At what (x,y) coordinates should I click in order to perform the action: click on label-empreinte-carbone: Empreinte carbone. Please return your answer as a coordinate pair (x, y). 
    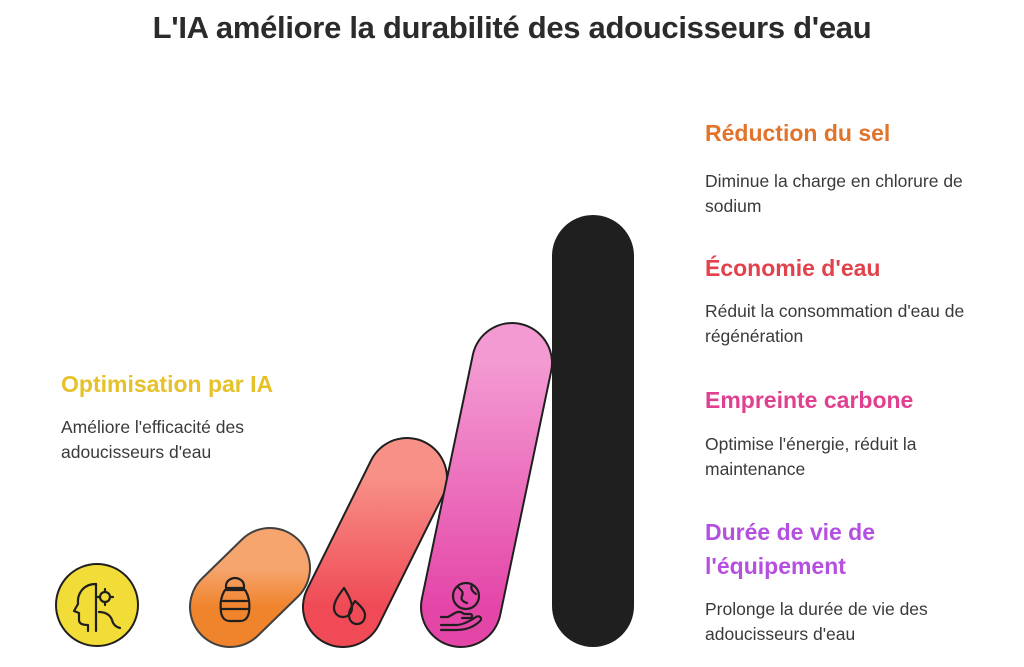
    Looking at the image, I should click on (809, 400).